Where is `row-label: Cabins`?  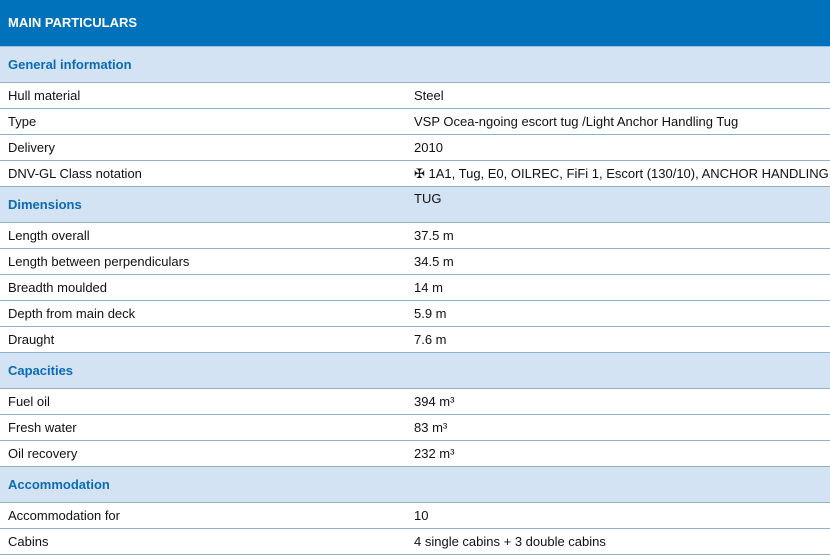 row-label: Cabins is located at coordinates (28, 541).